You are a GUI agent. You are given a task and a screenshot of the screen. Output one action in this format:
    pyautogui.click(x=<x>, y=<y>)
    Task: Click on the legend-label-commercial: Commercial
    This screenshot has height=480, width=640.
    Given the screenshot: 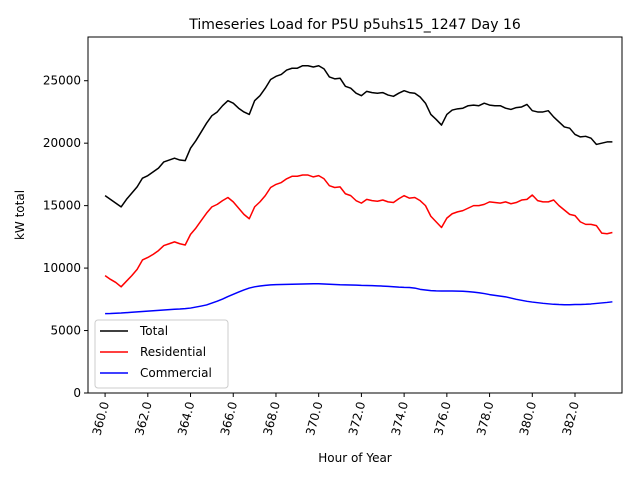 What is the action you would take?
    pyautogui.click(x=176, y=373)
    